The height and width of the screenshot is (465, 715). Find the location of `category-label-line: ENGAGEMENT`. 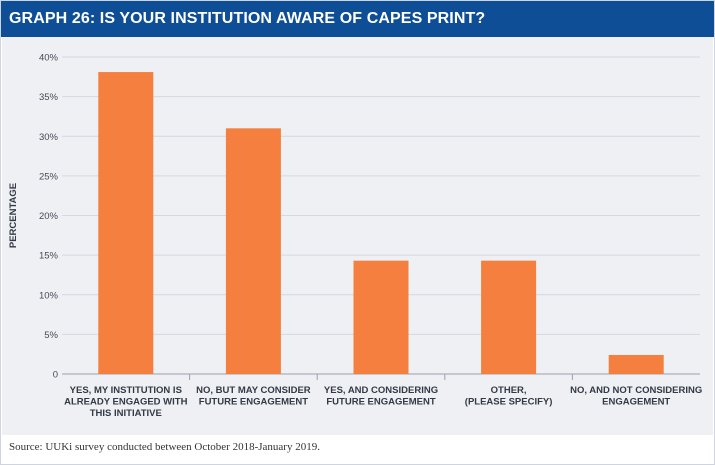

category-label-line: ENGAGEMENT is located at coordinates (636, 402).